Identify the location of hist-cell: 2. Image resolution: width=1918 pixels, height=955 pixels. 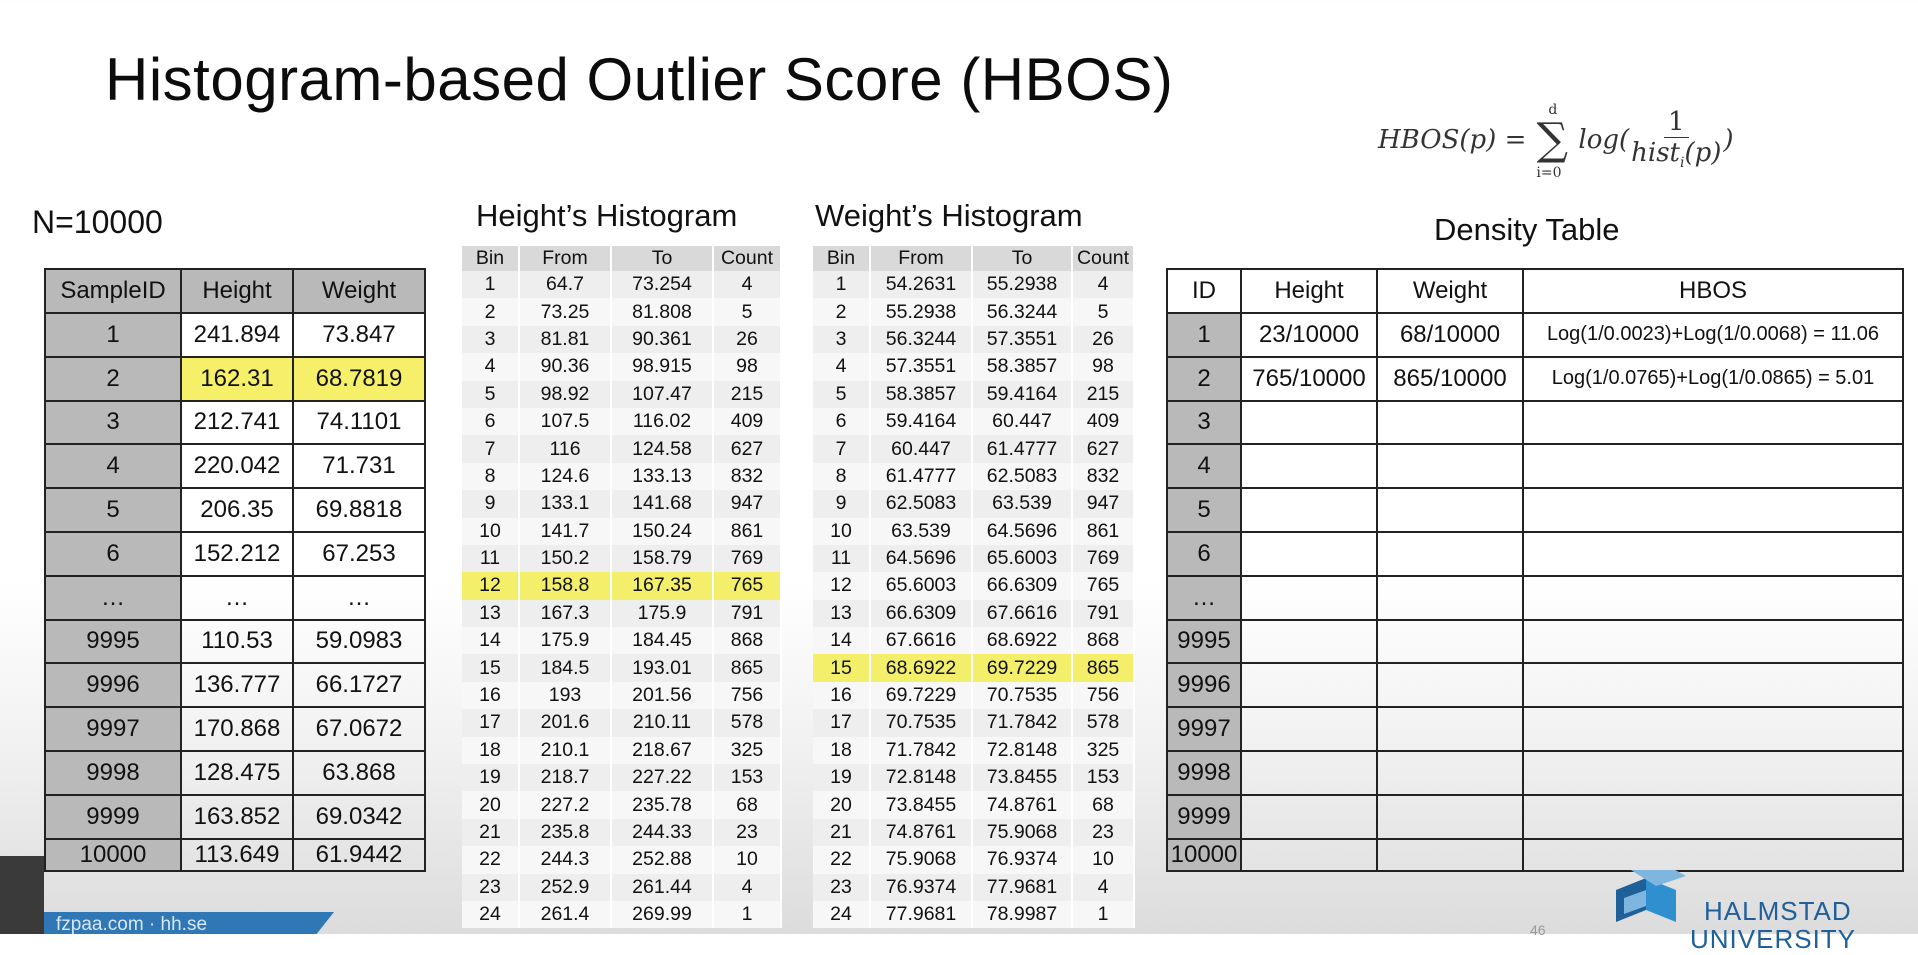
(491, 312).